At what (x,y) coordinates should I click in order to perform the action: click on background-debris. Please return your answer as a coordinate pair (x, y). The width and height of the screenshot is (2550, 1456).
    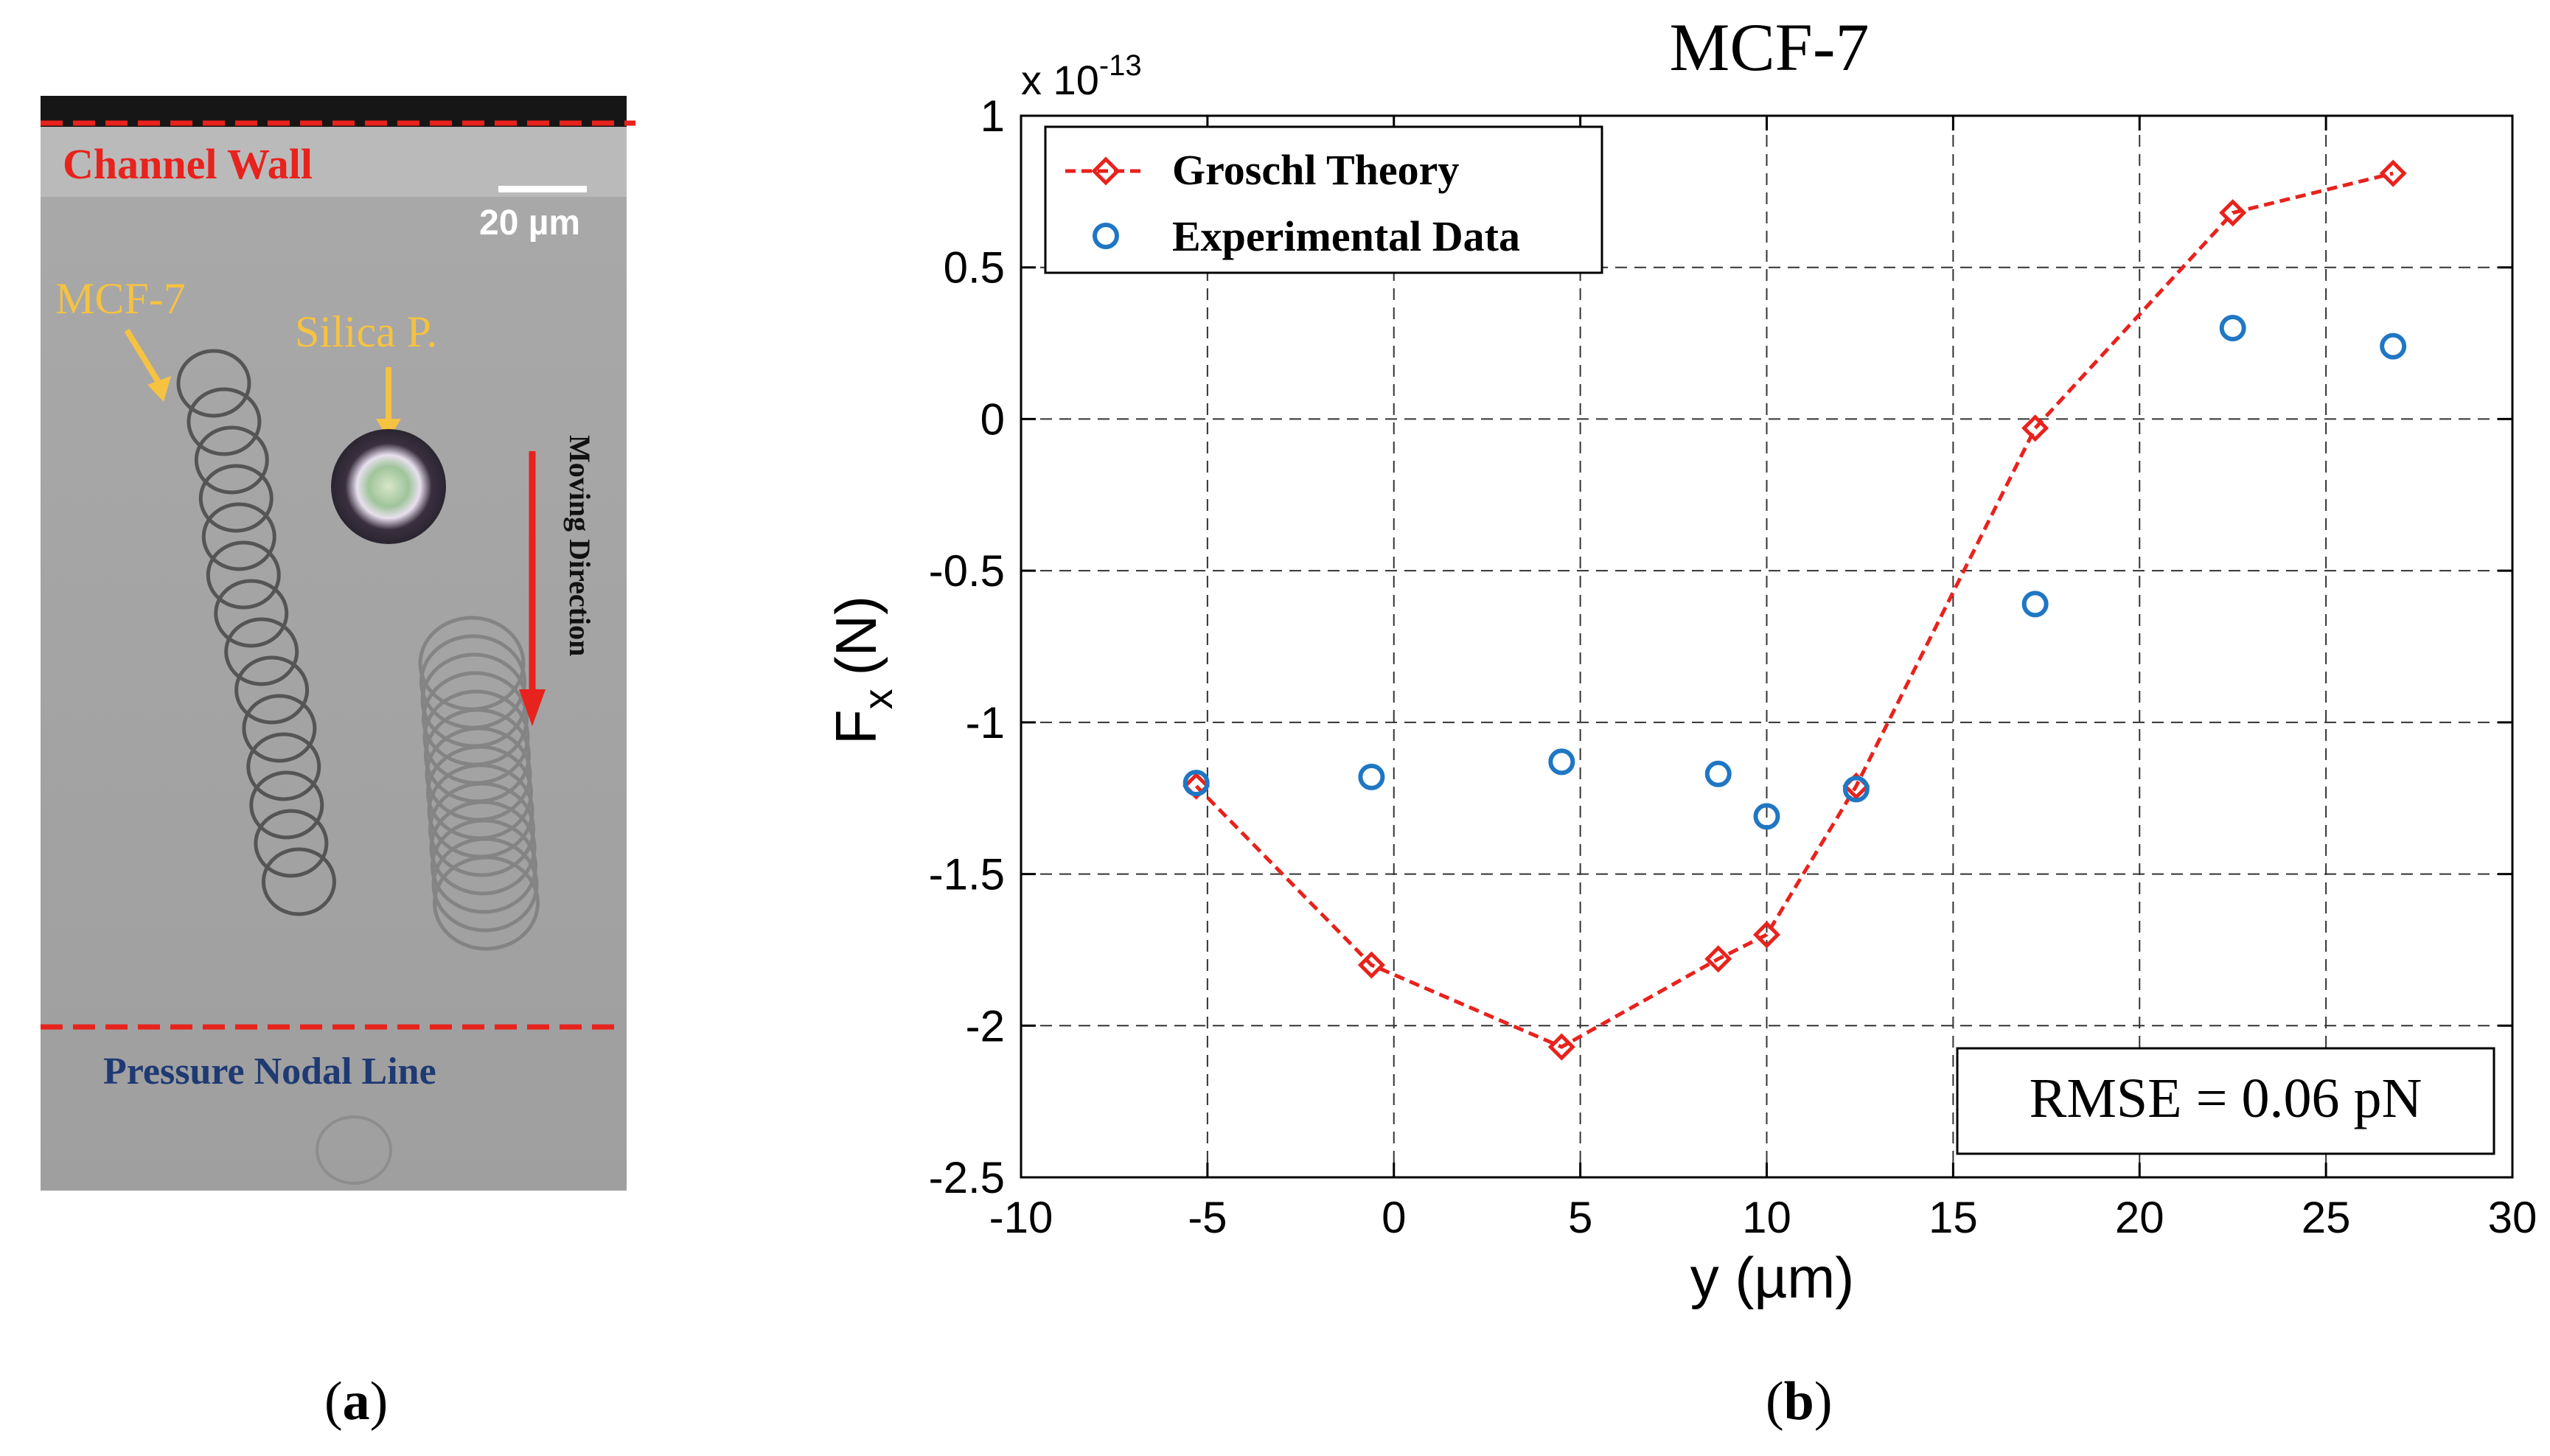
    Looking at the image, I should click on (354, 1150).